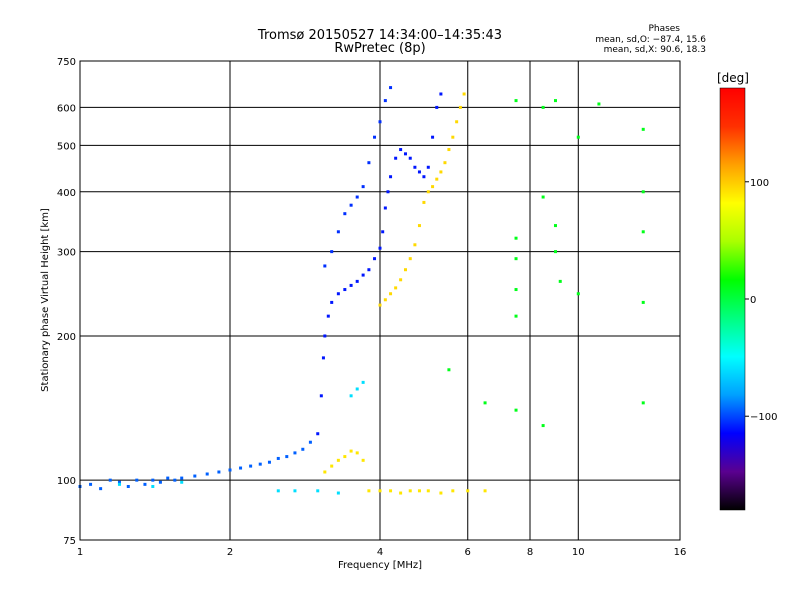 Image resolution: width=800 pixels, height=600 pixels. What do you see at coordinates (530, 552) in the screenshot?
I see `x-tick-label: 8` at bounding box center [530, 552].